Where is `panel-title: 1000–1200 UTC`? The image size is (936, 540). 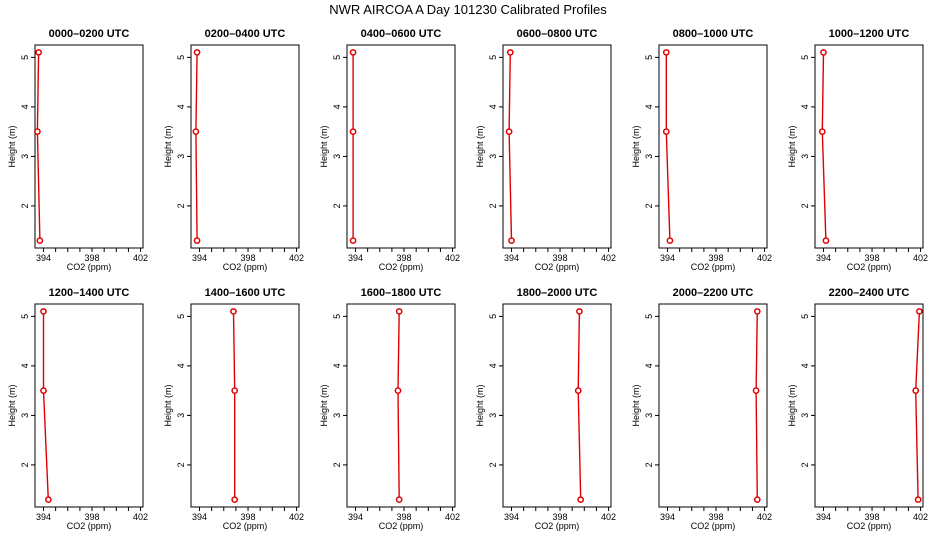 panel-title: 1000–1200 UTC is located at coordinates (869, 34).